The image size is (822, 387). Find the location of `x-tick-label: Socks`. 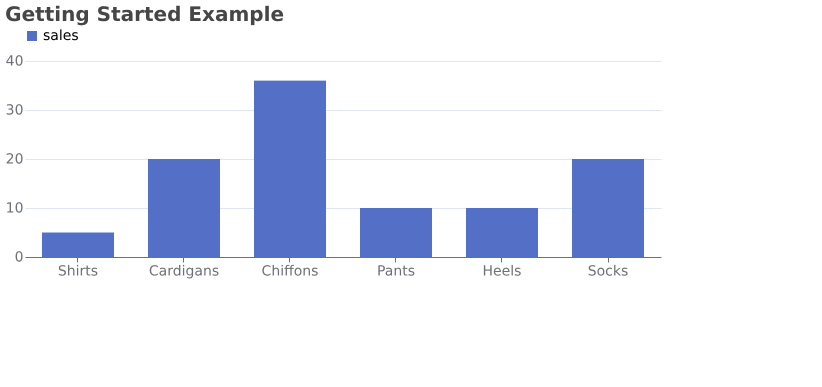

x-tick-label: Socks is located at coordinates (608, 272).